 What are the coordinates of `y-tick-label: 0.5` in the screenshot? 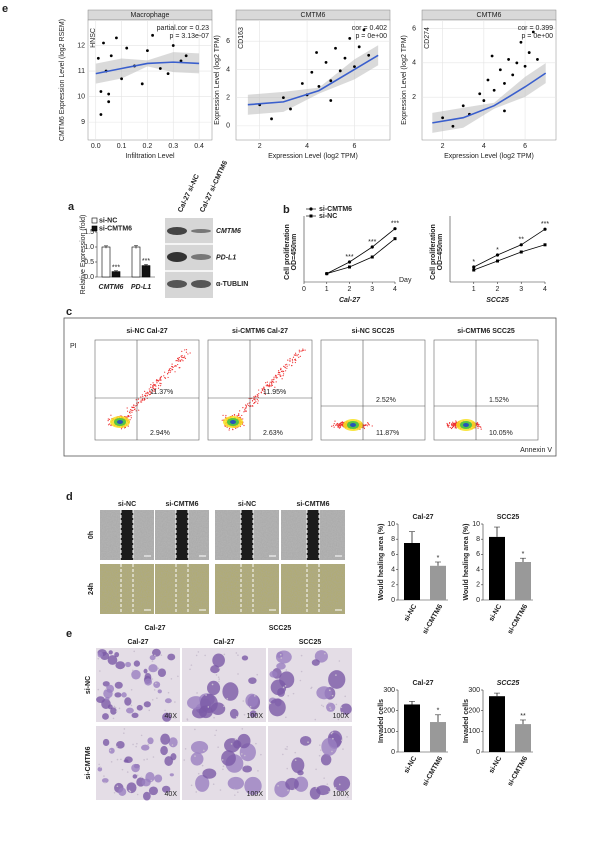 It's located at (89, 262).